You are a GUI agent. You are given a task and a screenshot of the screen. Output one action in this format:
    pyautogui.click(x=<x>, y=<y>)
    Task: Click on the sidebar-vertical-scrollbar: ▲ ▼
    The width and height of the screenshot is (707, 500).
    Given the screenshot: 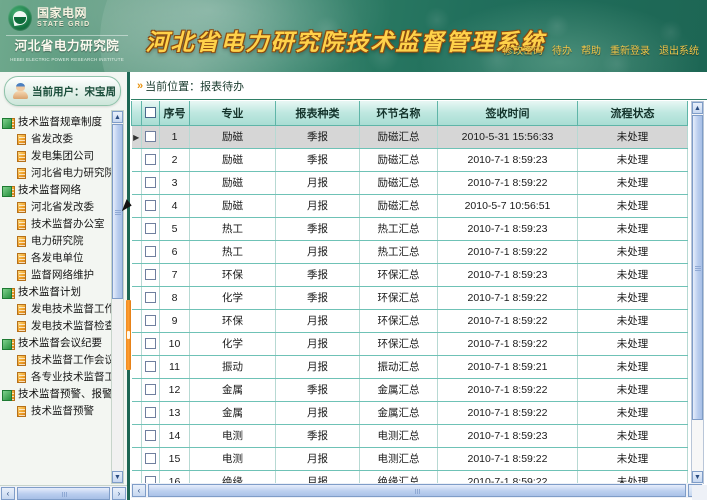 What is the action you would take?
    pyautogui.click(x=117, y=297)
    